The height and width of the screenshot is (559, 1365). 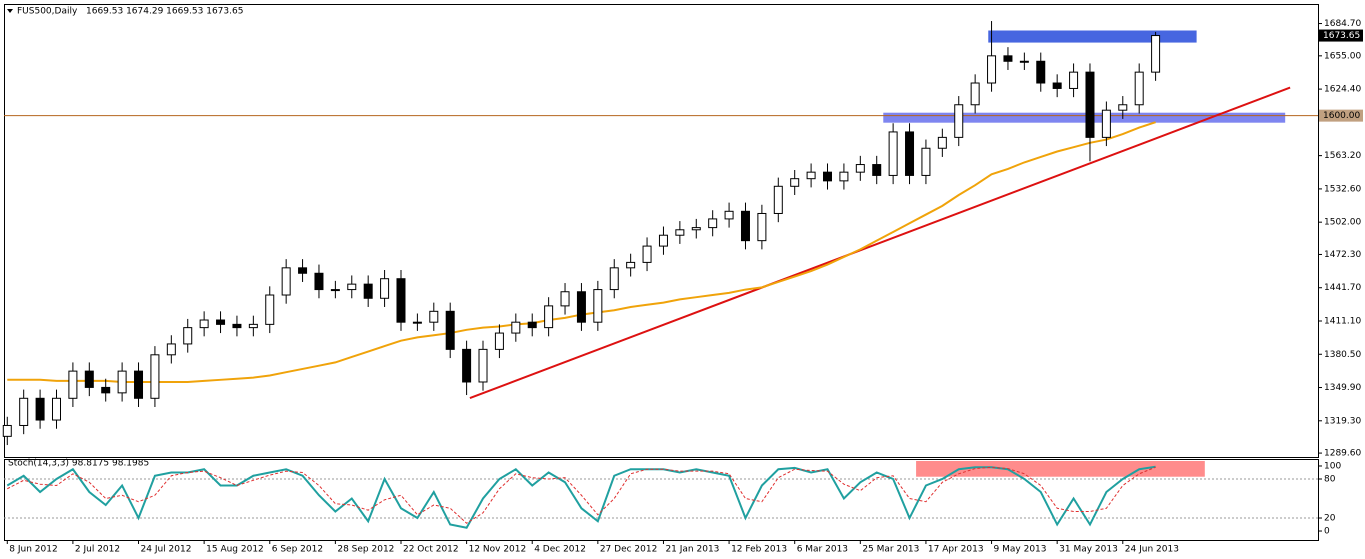 I want to click on y-tick-label: 0, so click(x=1327, y=532).